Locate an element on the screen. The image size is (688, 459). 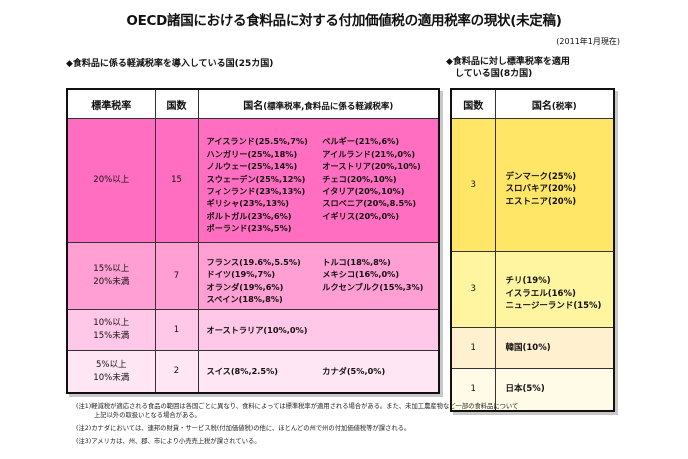
list-item: トルコ(18%,8%) is located at coordinates (356, 261).